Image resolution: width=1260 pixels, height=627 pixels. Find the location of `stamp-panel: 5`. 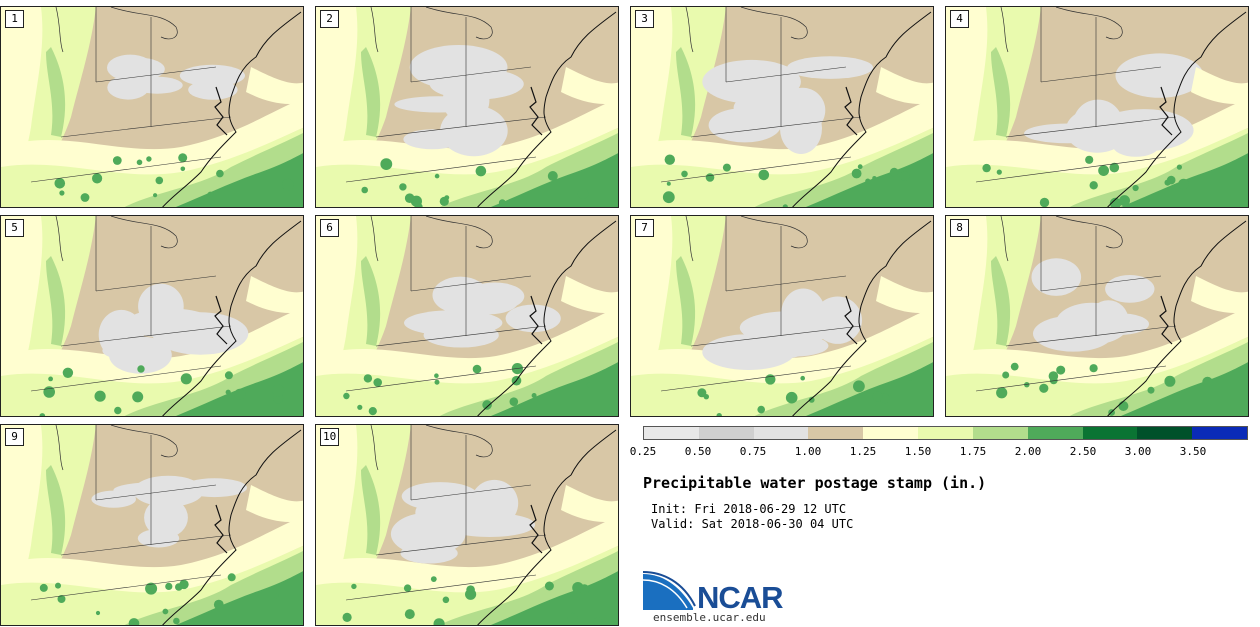

stamp-panel: 5 is located at coordinates (152, 316).